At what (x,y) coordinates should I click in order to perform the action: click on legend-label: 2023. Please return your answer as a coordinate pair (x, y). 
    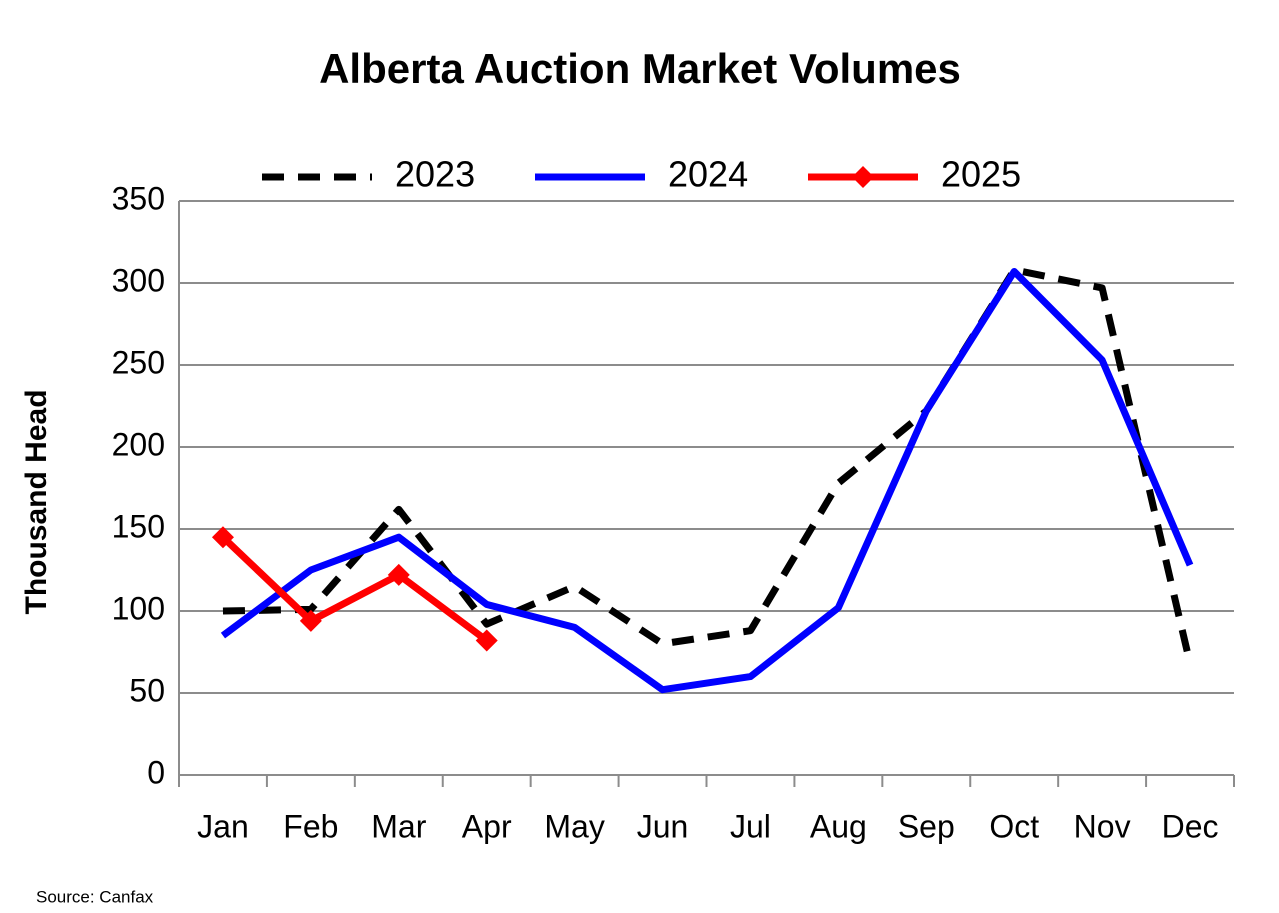
    Looking at the image, I should click on (435, 174).